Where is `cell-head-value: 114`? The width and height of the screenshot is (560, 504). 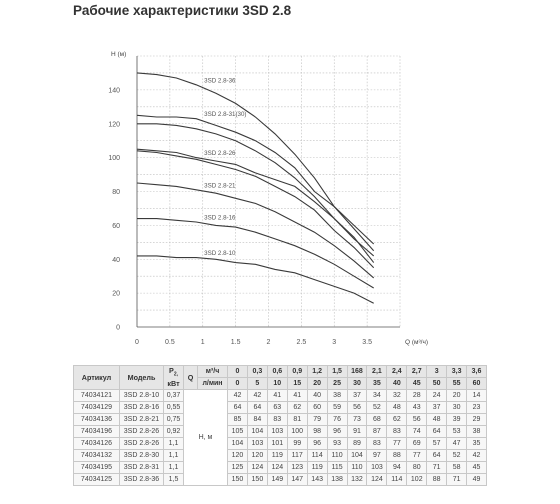 cell-head-value: 114 is located at coordinates (317, 456).